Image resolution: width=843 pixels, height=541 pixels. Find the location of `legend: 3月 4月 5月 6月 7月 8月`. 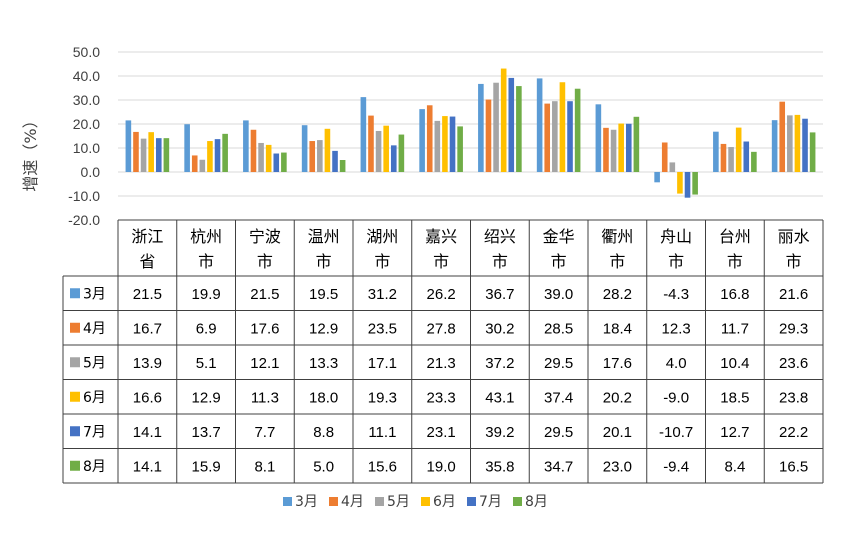

legend: 3月 4月 5月 6月 7月 8月 is located at coordinates (415, 502).